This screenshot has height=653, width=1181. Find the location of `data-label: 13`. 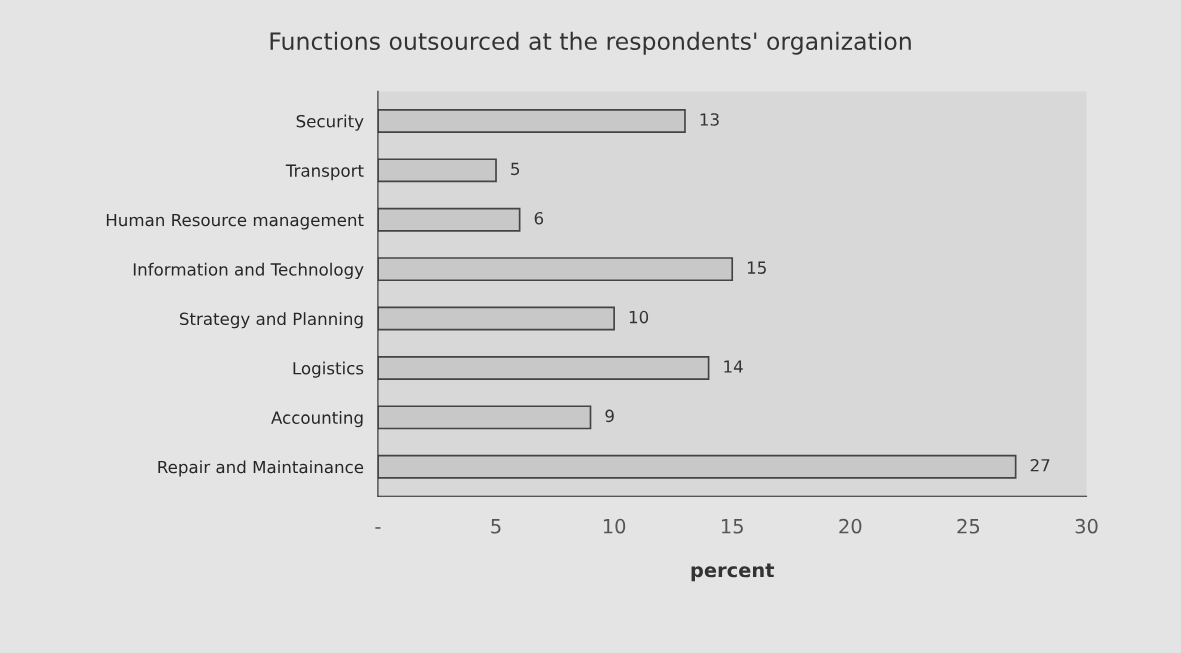

data-label: 13 is located at coordinates (709, 119).